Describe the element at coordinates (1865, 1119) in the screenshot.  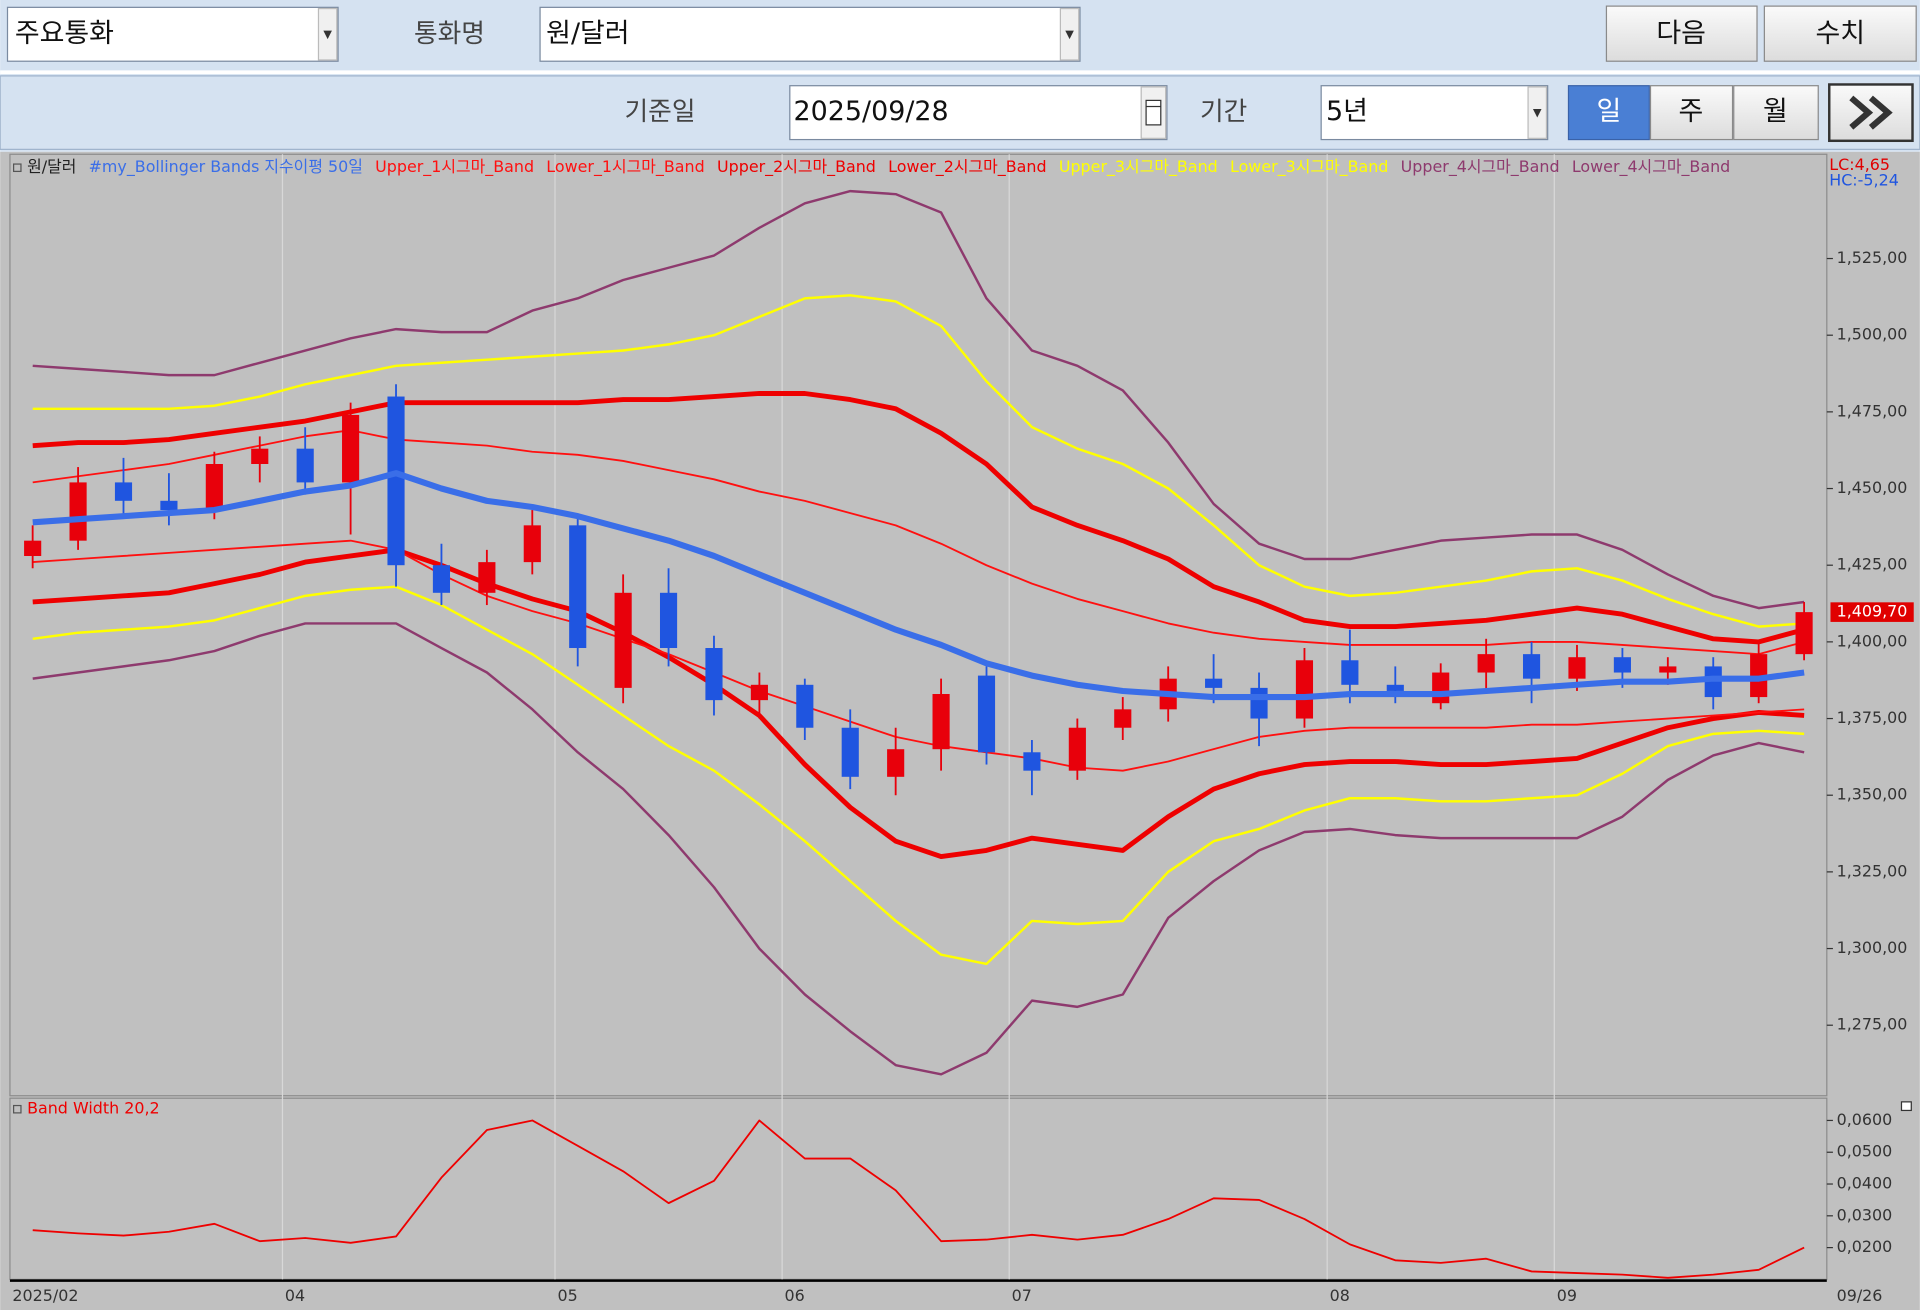
I see `y-tick-label: 0,0600` at that location.